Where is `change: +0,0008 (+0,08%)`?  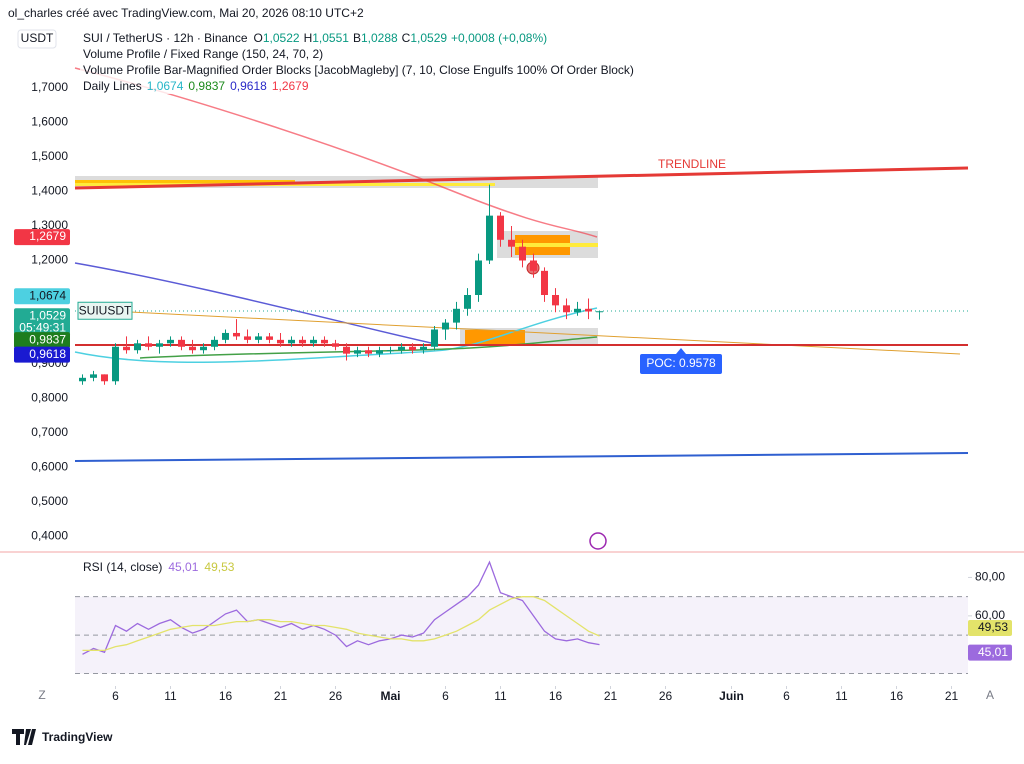 change: +0,0008 (+0,08%) is located at coordinates (499, 38).